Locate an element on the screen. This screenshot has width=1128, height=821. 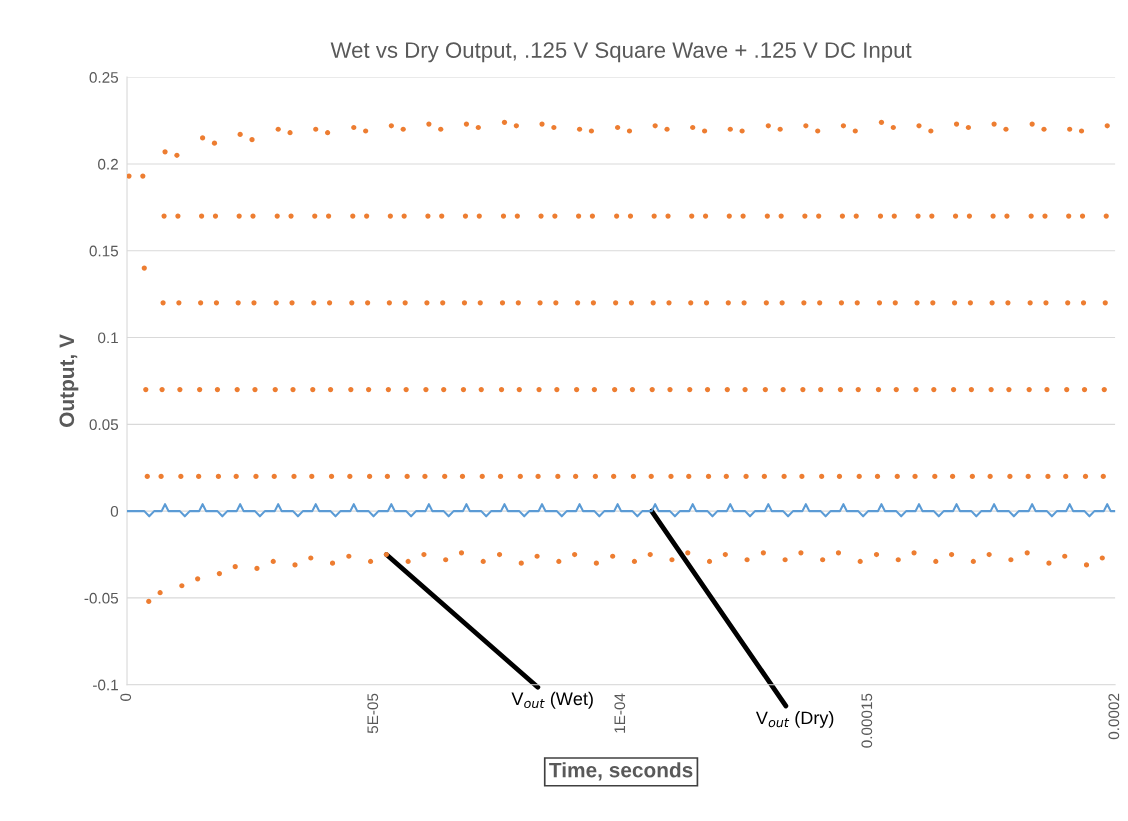
y-axis-title: Output, V is located at coordinates (69, 380).